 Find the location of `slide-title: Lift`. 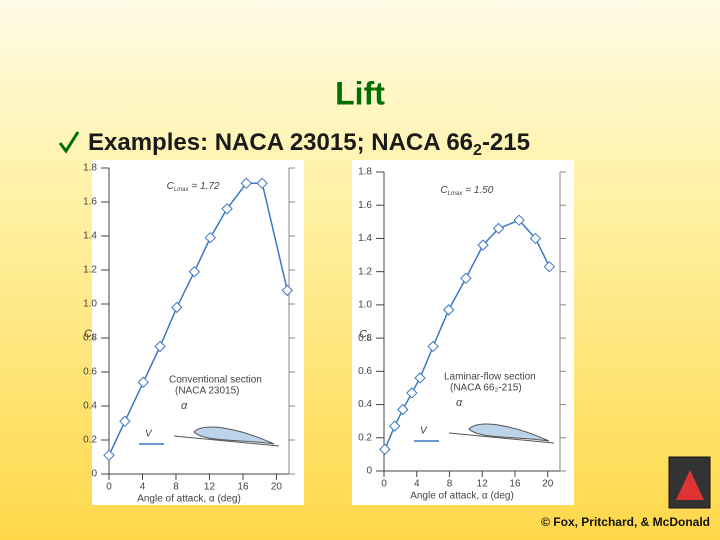

slide-title: Lift is located at coordinates (360, 93).